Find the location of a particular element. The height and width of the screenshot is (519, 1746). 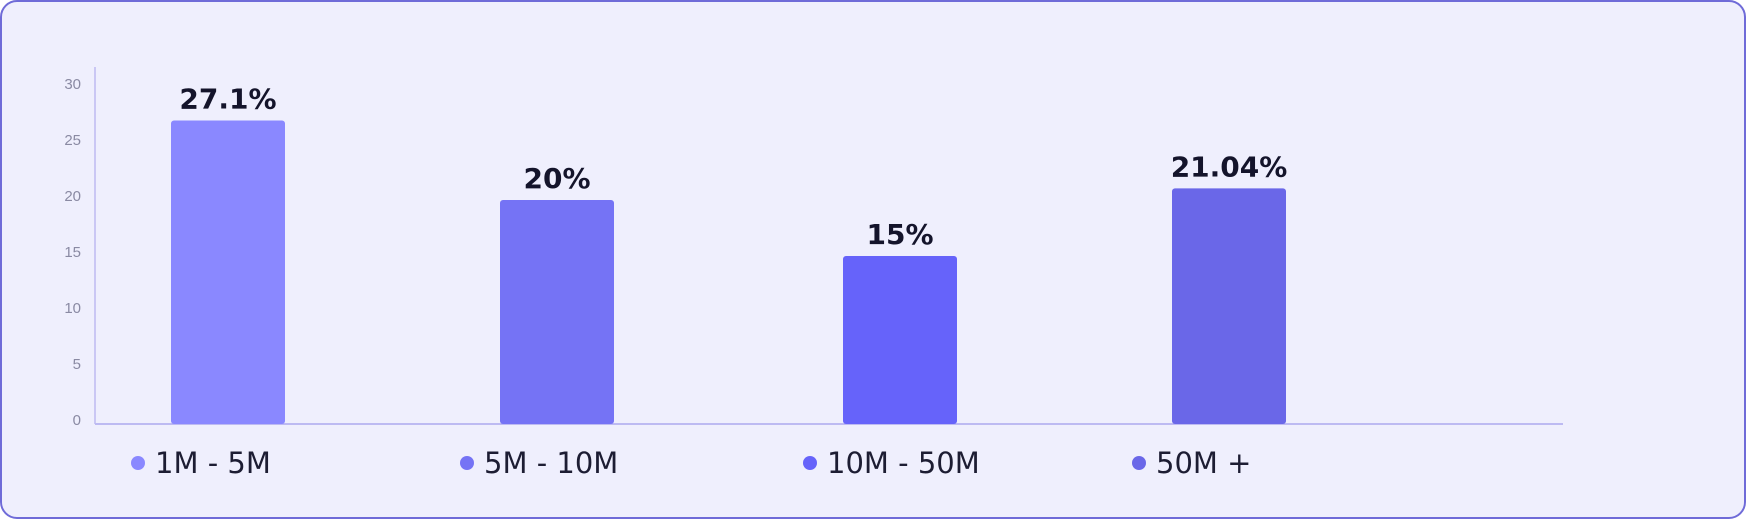

y-tick-label: 15 is located at coordinates (72, 252).